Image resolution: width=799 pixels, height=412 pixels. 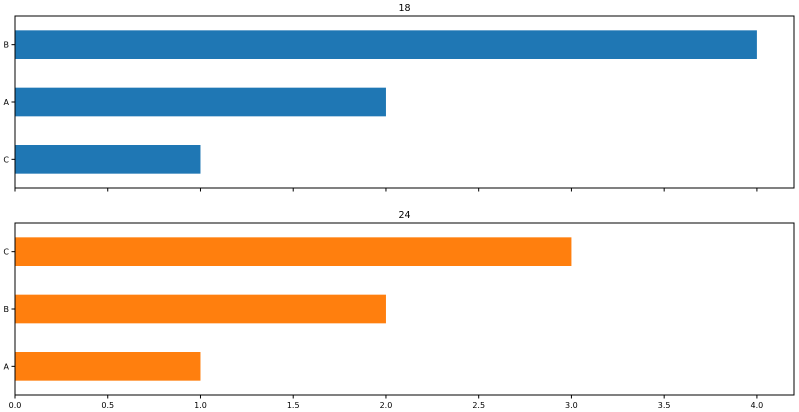 What do you see at coordinates (571, 405) in the screenshot?
I see `x-tick-label: 3.0` at bounding box center [571, 405].